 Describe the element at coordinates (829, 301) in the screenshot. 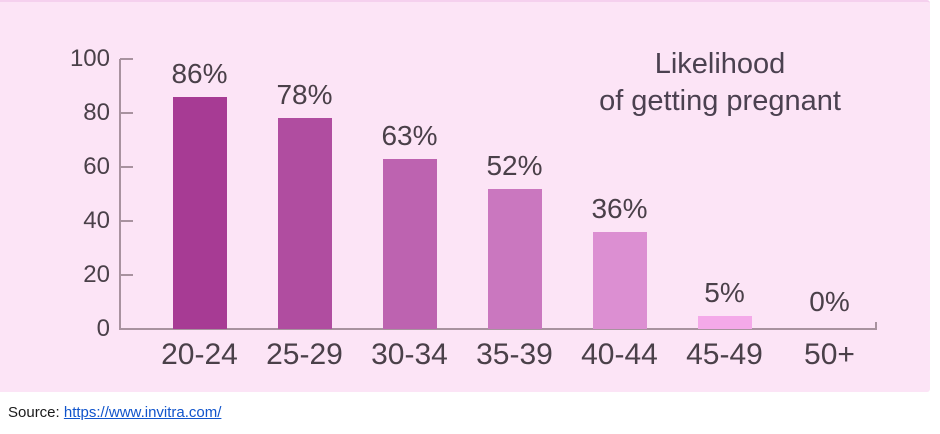

I see `bar-value-label: 0%` at that location.